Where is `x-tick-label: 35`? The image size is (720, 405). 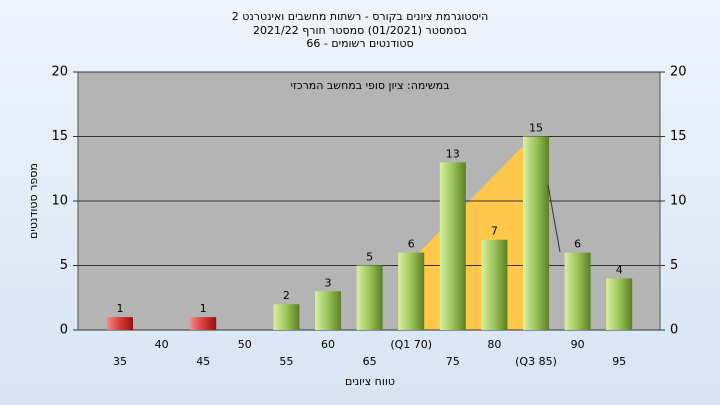
x-tick-label: 35 is located at coordinates (120, 361).